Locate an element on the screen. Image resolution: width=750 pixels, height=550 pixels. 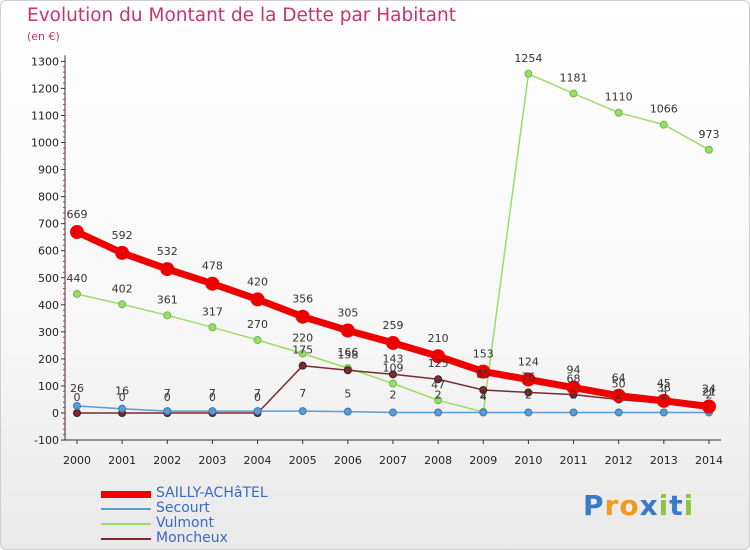
data-label: 45 is located at coordinates (664, 383).